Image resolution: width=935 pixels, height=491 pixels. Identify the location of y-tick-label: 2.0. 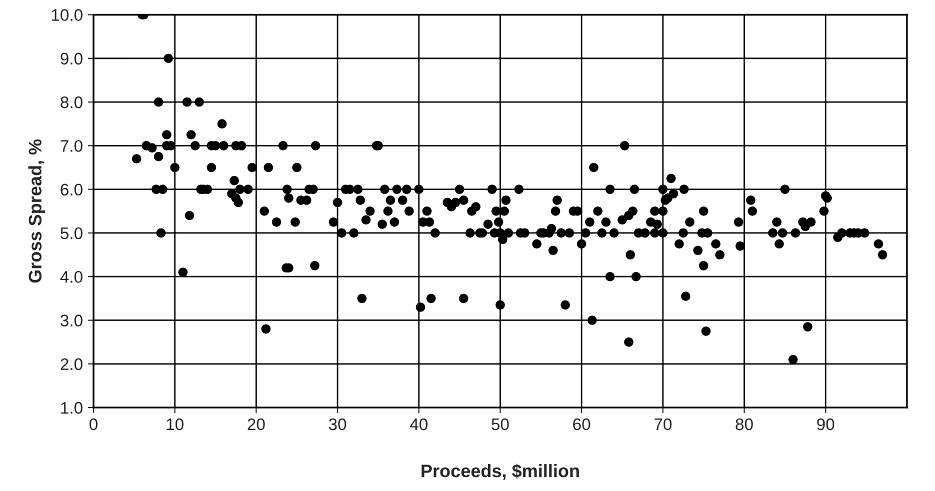
(71, 364).